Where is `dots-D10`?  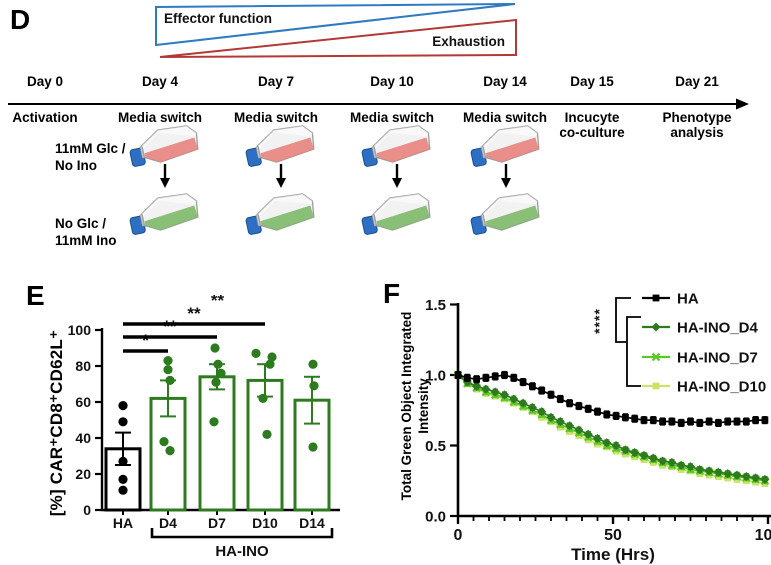 dots-D10 is located at coordinates (264, 393).